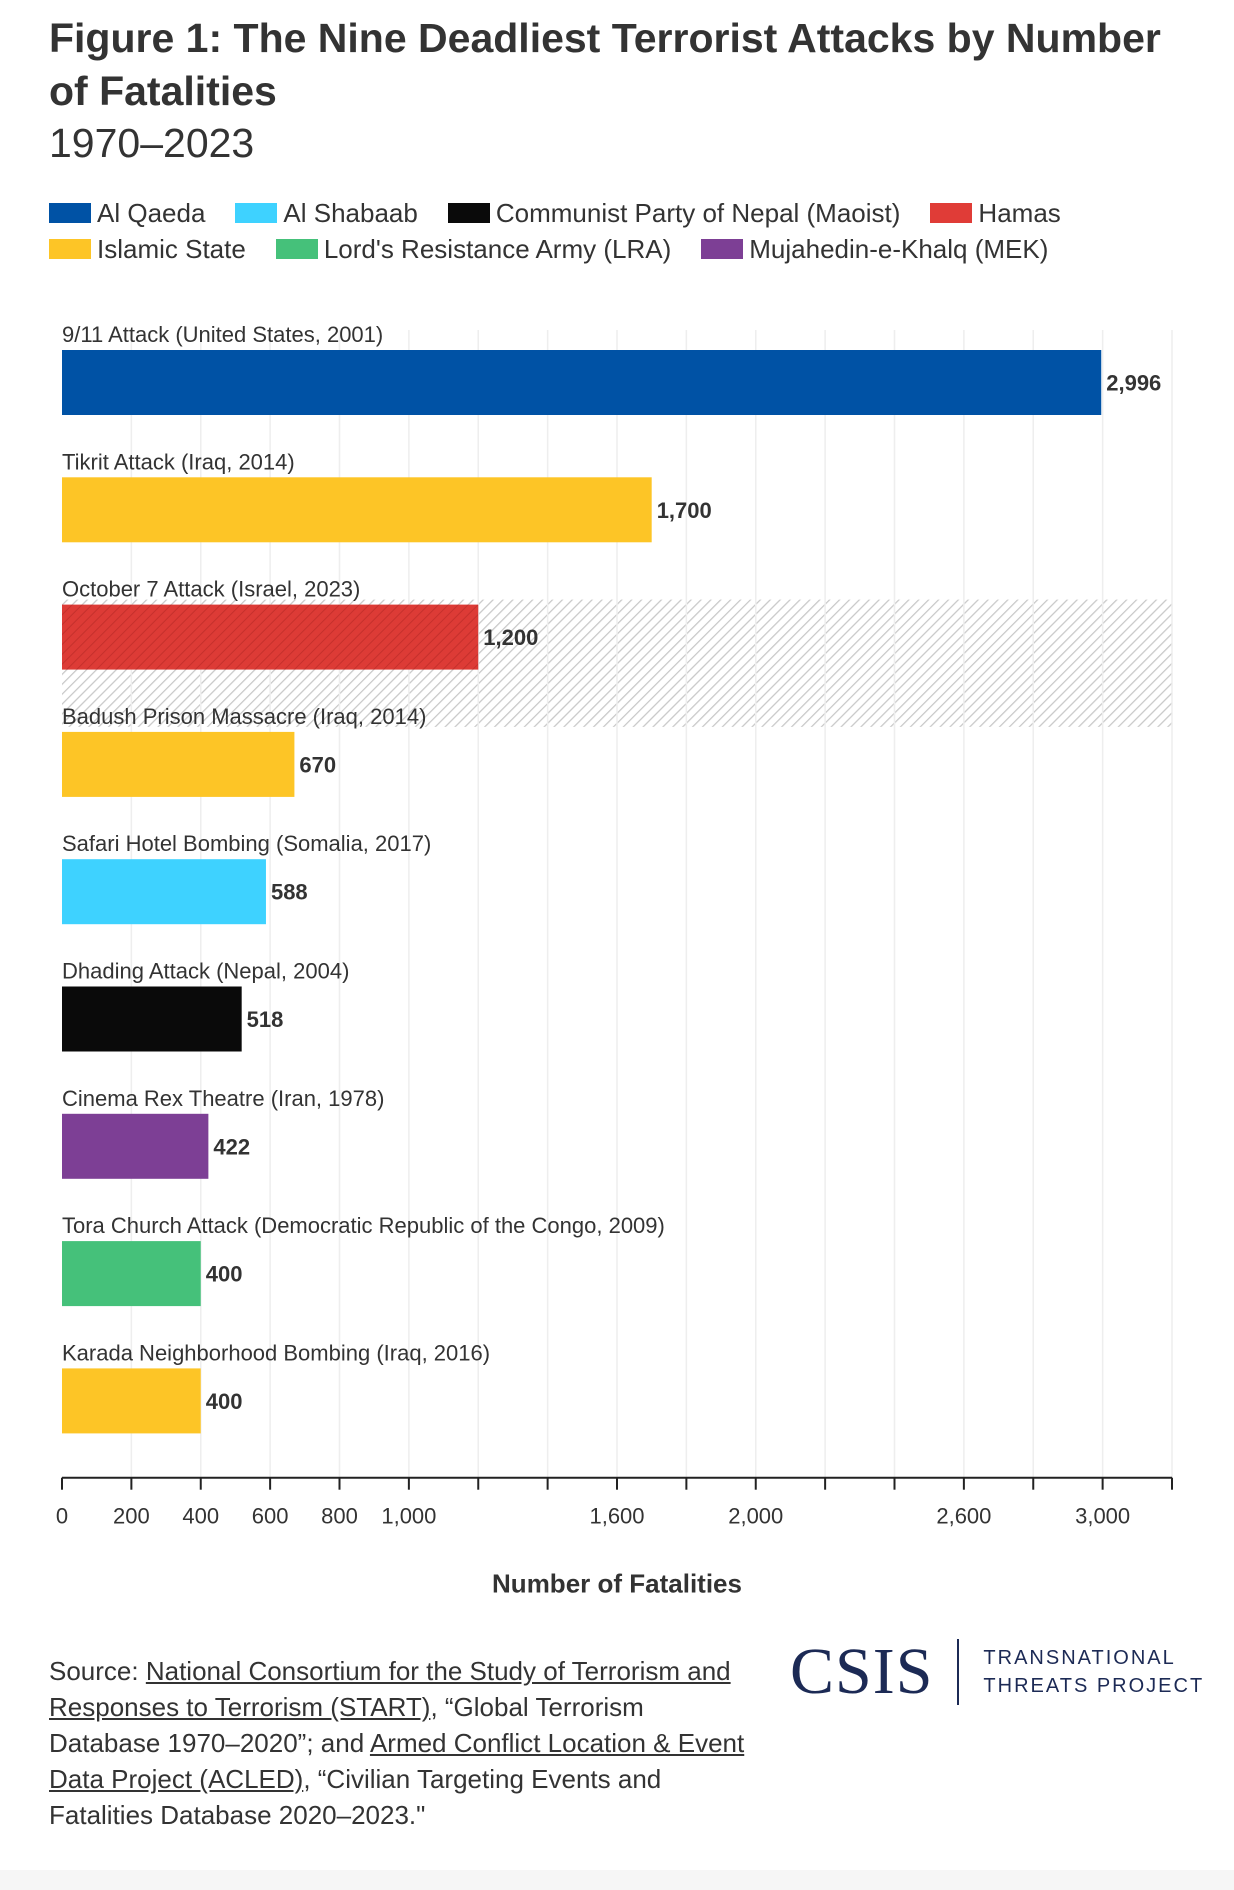 This screenshot has height=1890, width=1234. What do you see at coordinates (862, 1671) in the screenshot?
I see `csis-wordmark: CSIS` at bounding box center [862, 1671].